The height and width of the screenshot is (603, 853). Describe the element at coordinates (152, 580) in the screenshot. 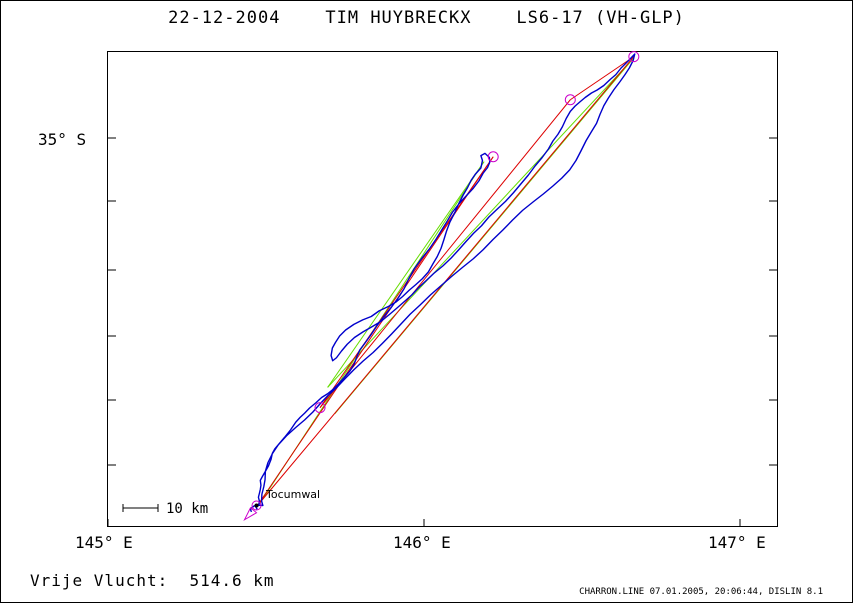

I see `distance-text: Vrije Vlucht: 514.6 km` at that location.